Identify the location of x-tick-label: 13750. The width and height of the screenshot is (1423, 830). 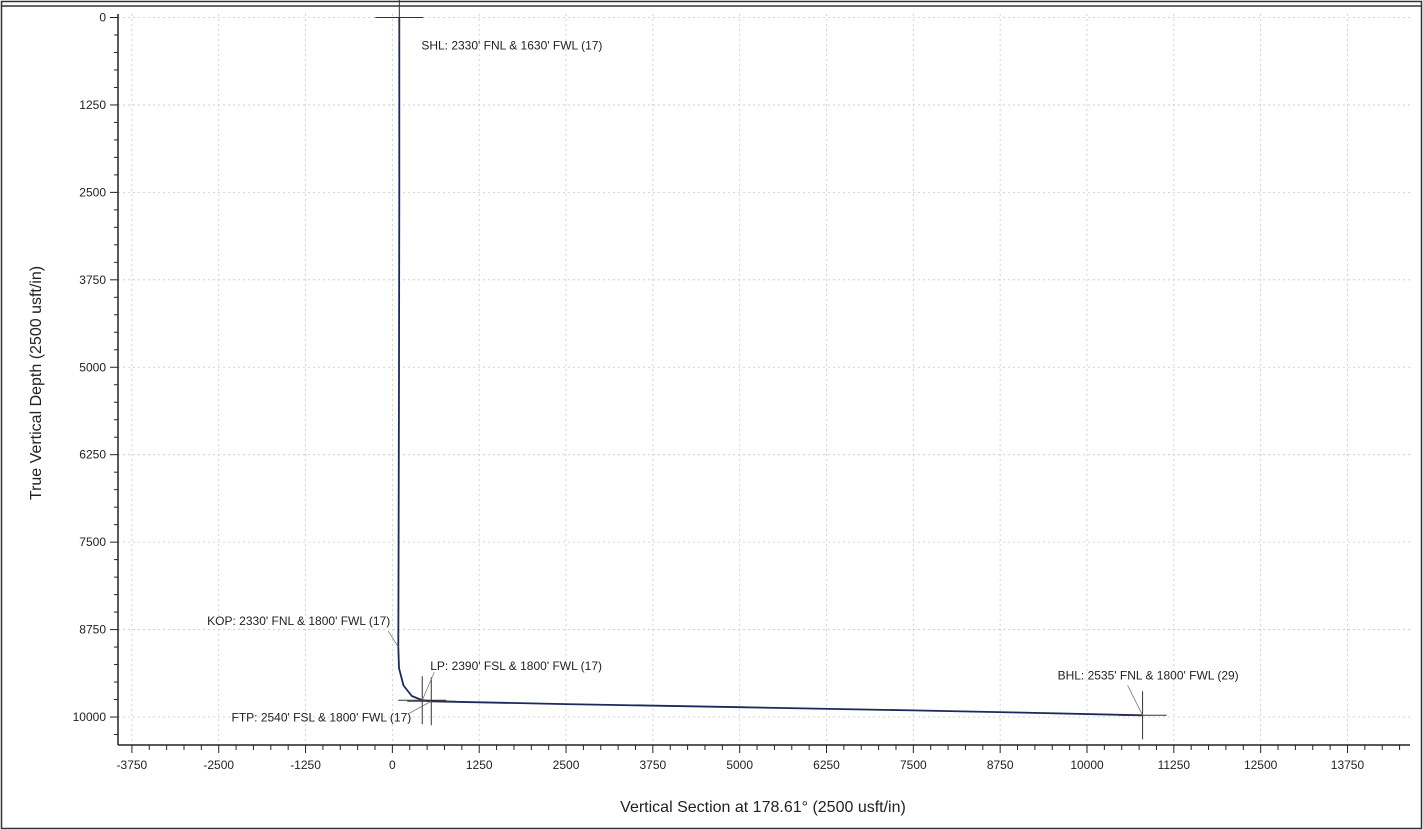
(1348, 765).